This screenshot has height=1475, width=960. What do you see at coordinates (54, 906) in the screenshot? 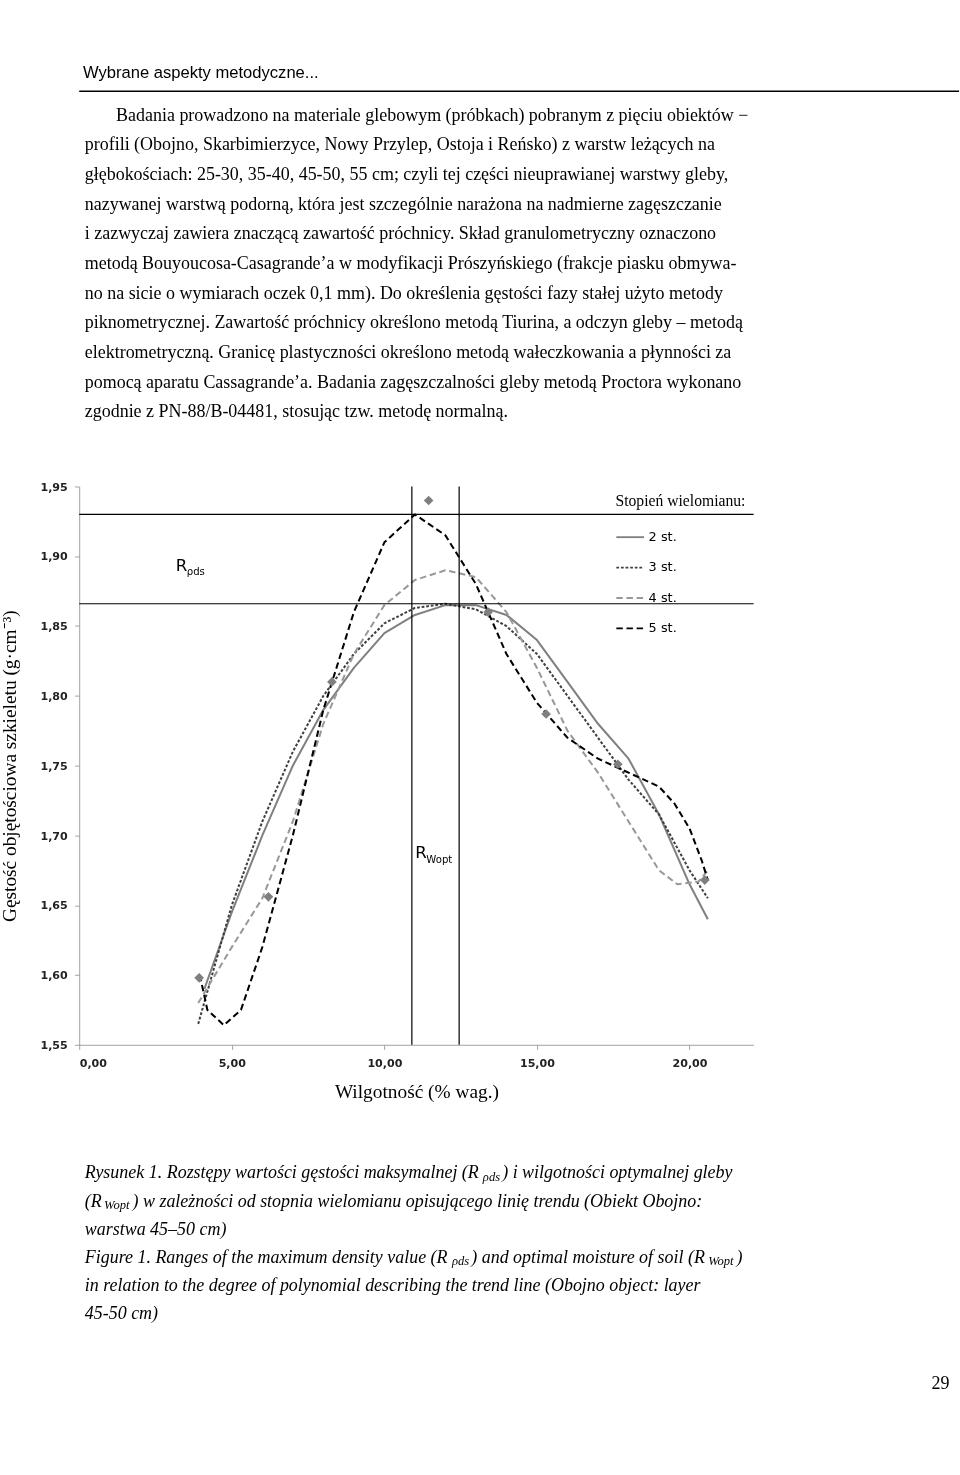
I see `y-tick-label: 1,65` at bounding box center [54, 906].